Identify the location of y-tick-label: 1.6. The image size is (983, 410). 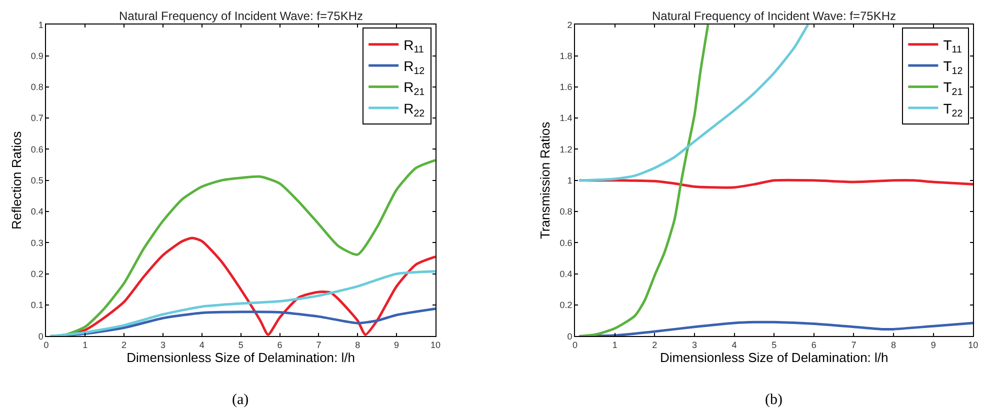
(566, 87).